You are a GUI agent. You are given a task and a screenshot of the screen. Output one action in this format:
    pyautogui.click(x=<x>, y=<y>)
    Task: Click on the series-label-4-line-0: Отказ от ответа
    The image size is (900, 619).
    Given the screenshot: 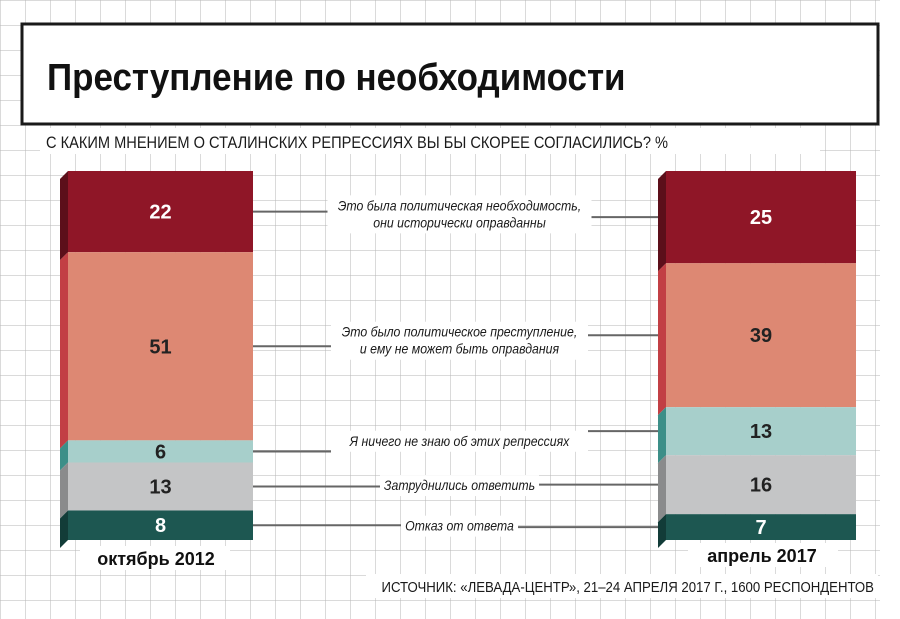 What is the action you would take?
    pyautogui.click(x=459, y=526)
    